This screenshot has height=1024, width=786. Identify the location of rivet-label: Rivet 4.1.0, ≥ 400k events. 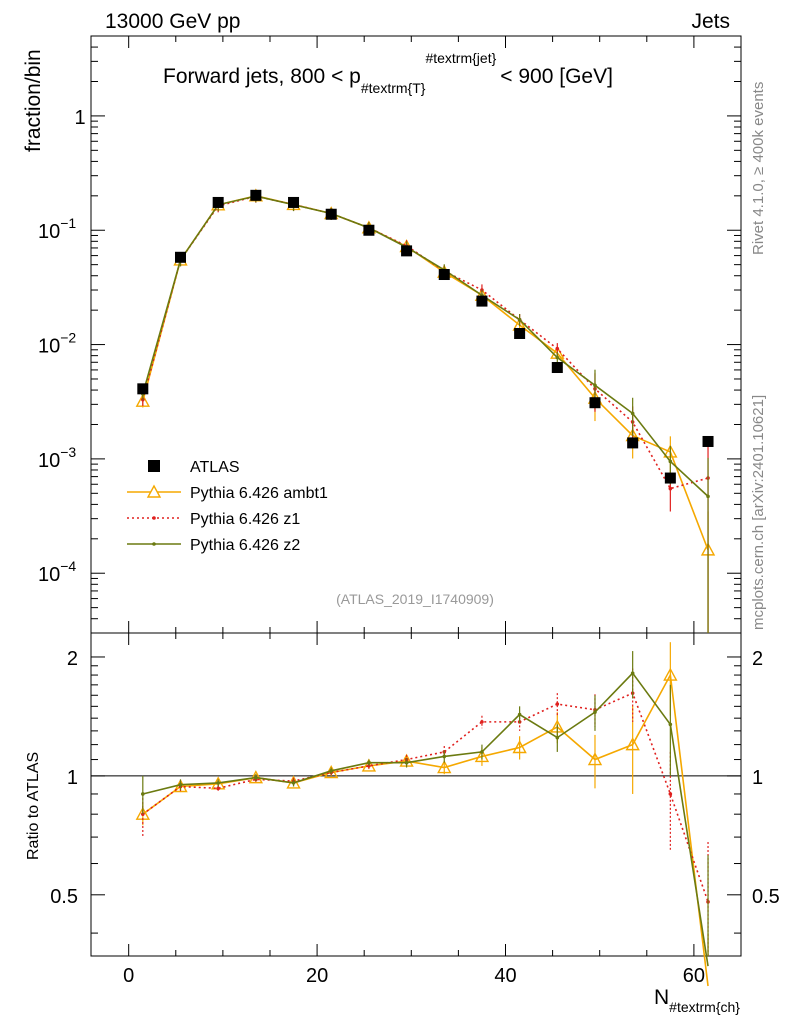
(758, 168).